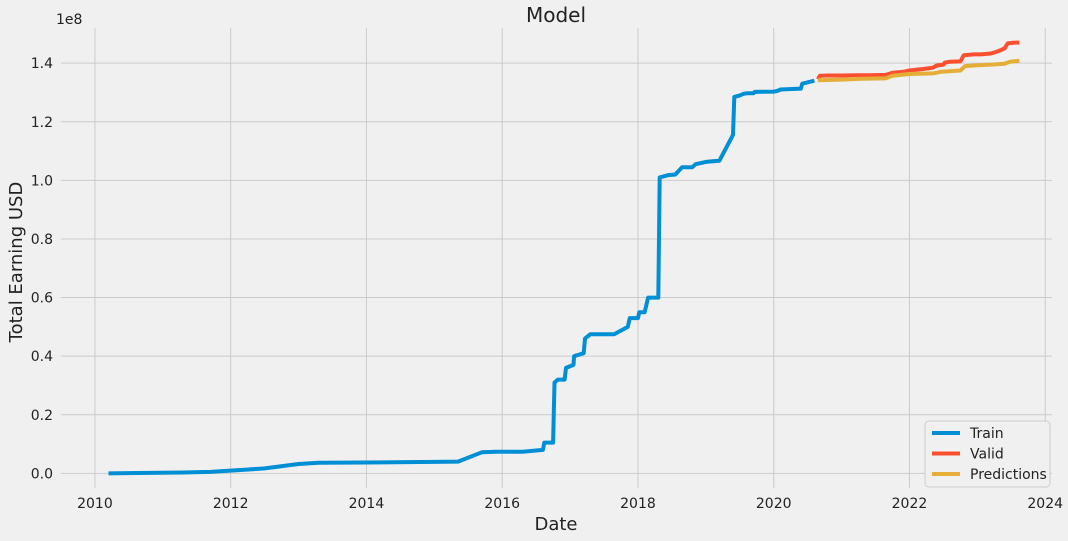  What do you see at coordinates (1045, 504) in the screenshot?
I see `x-tick-label: 2024` at bounding box center [1045, 504].